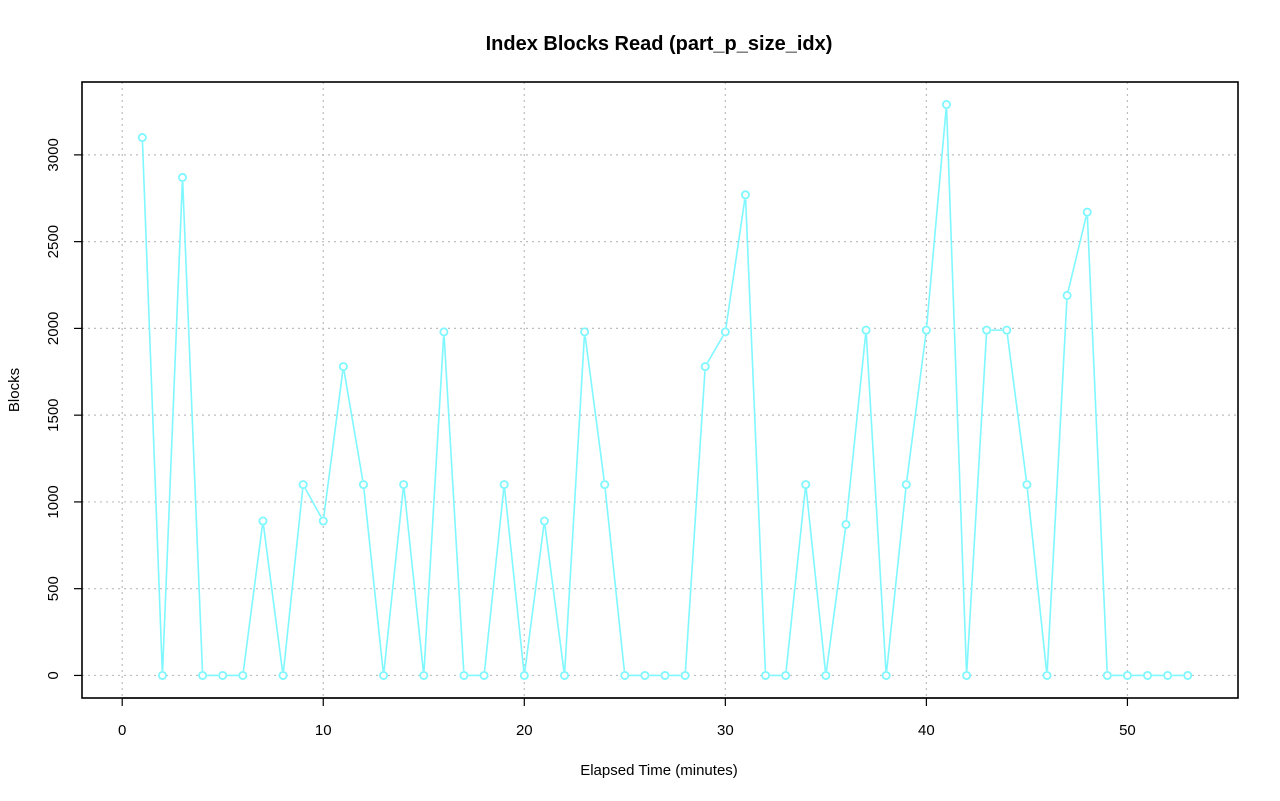  What do you see at coordinates (323, 730) in the screenshot?
I see `x-tick-label: 10` at bounding box center [323, 730].